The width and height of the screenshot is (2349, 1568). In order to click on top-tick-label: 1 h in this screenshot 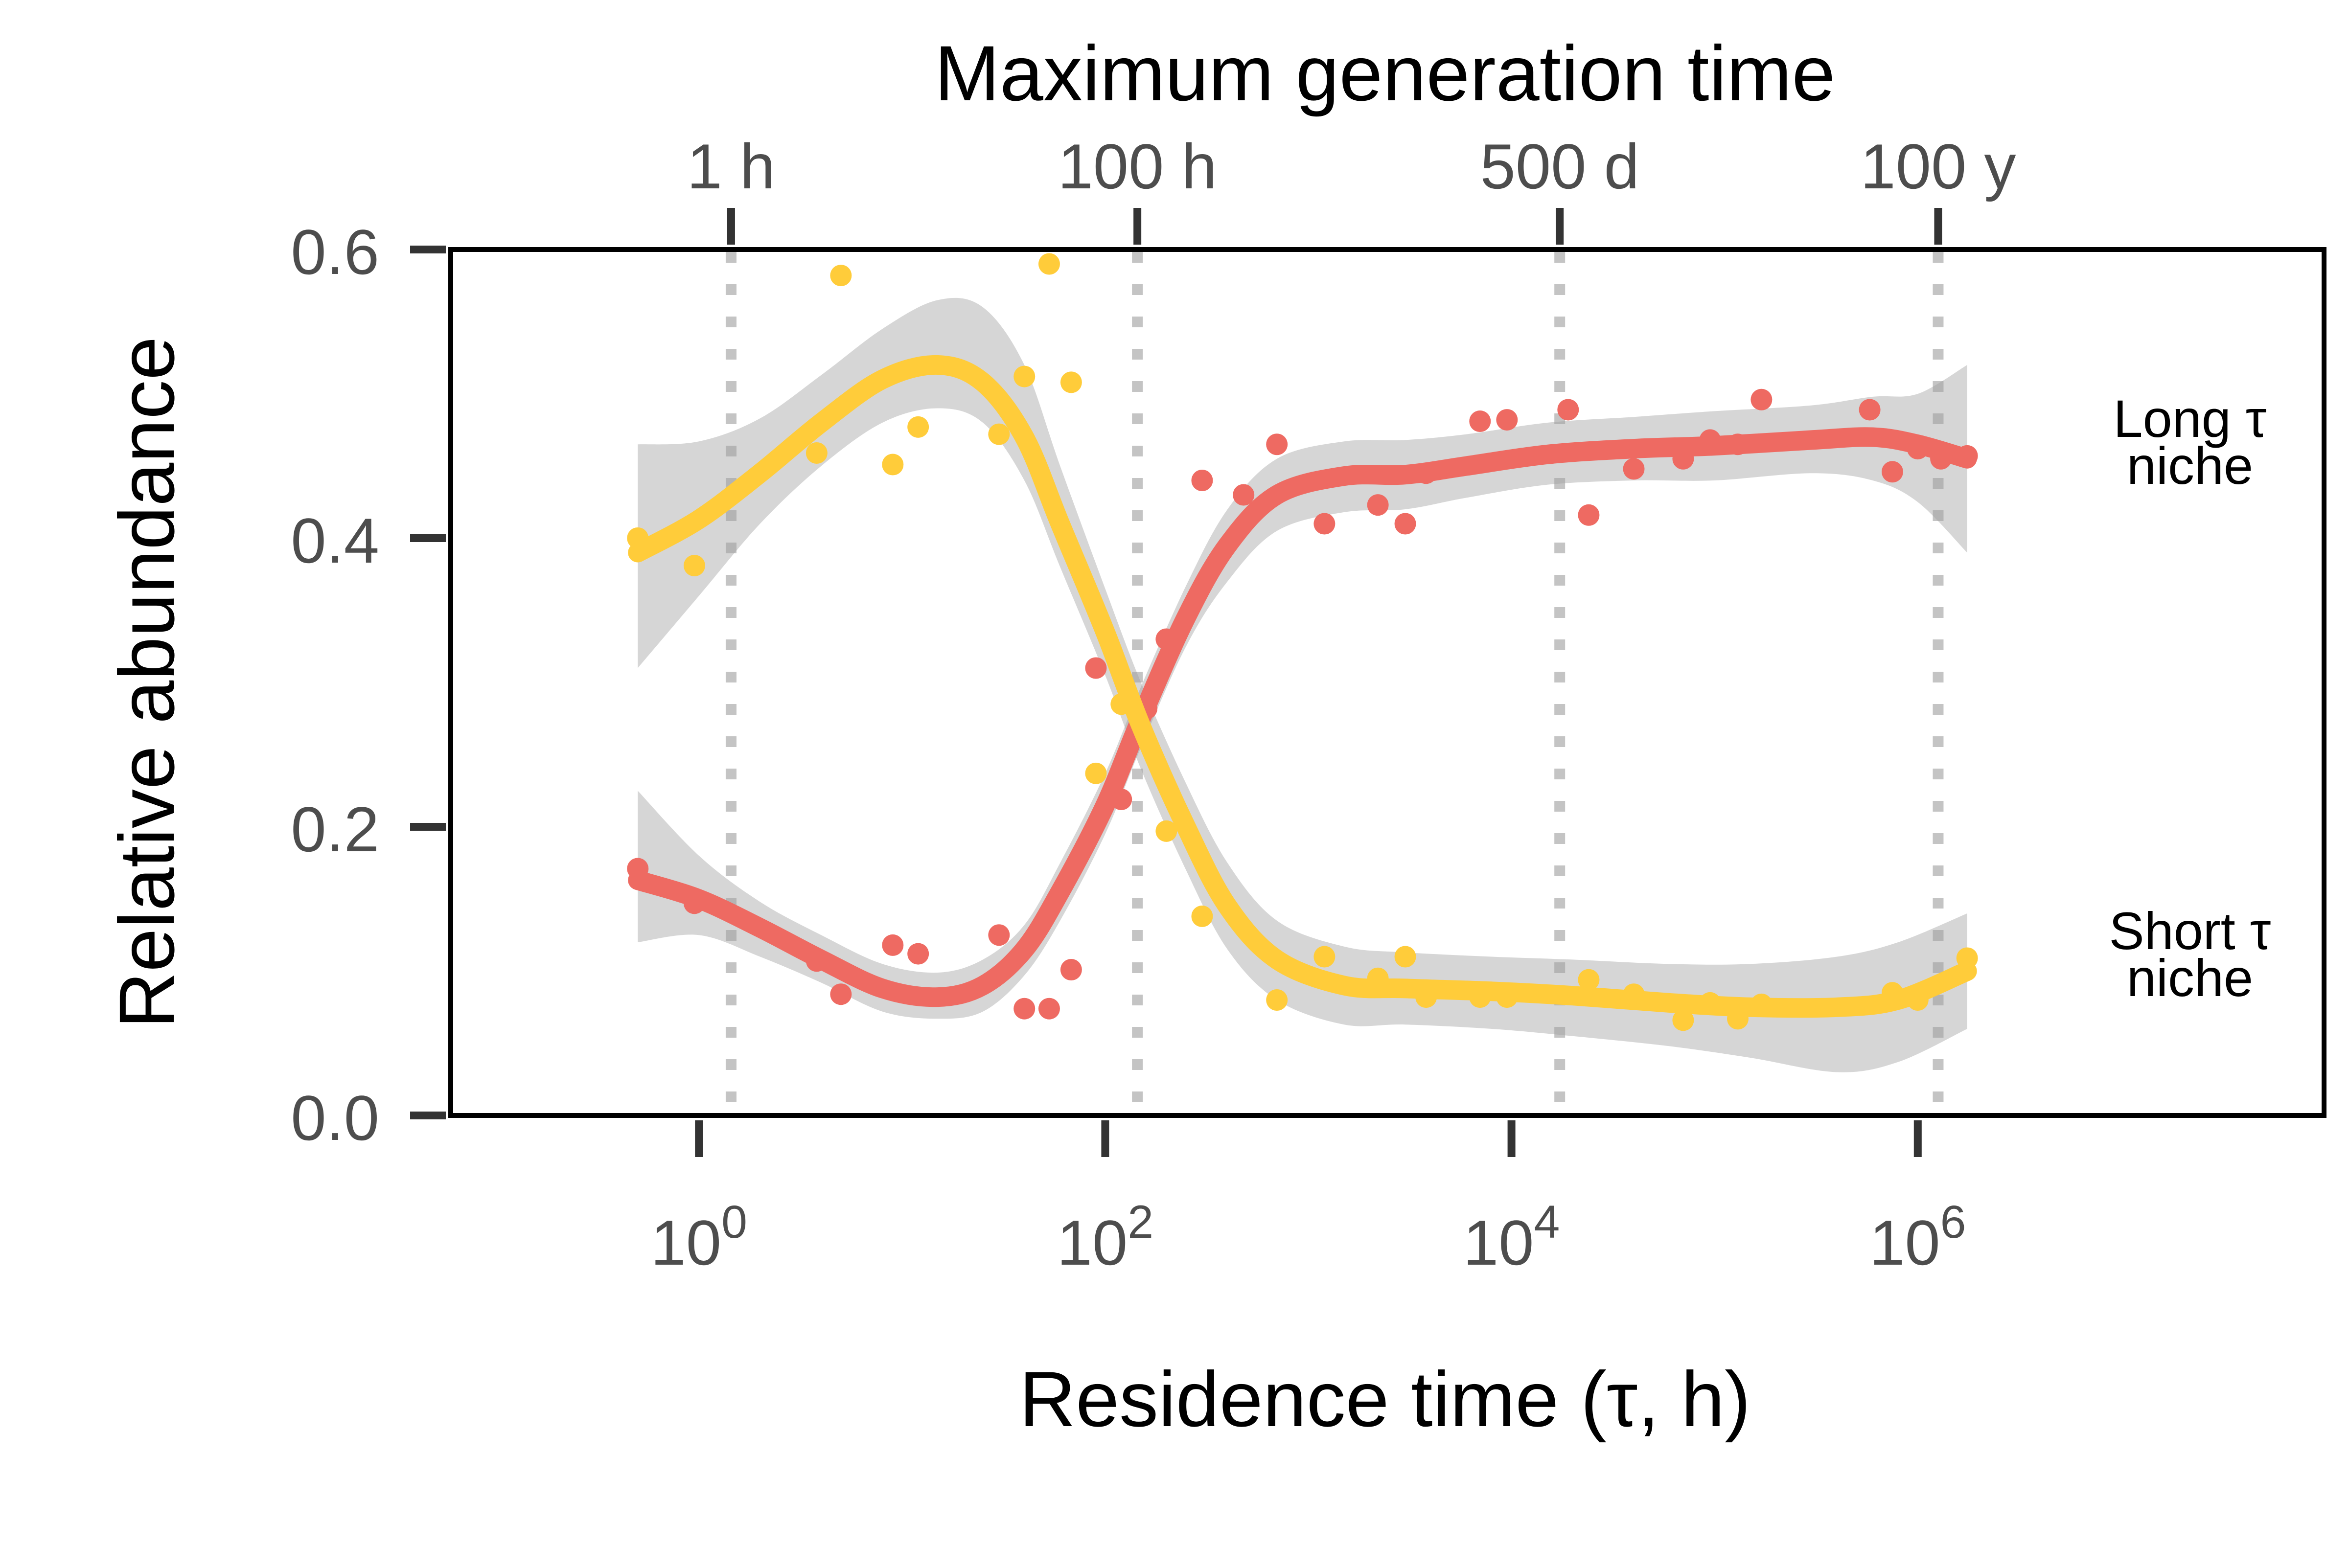, I will do `click(731, 167)`.